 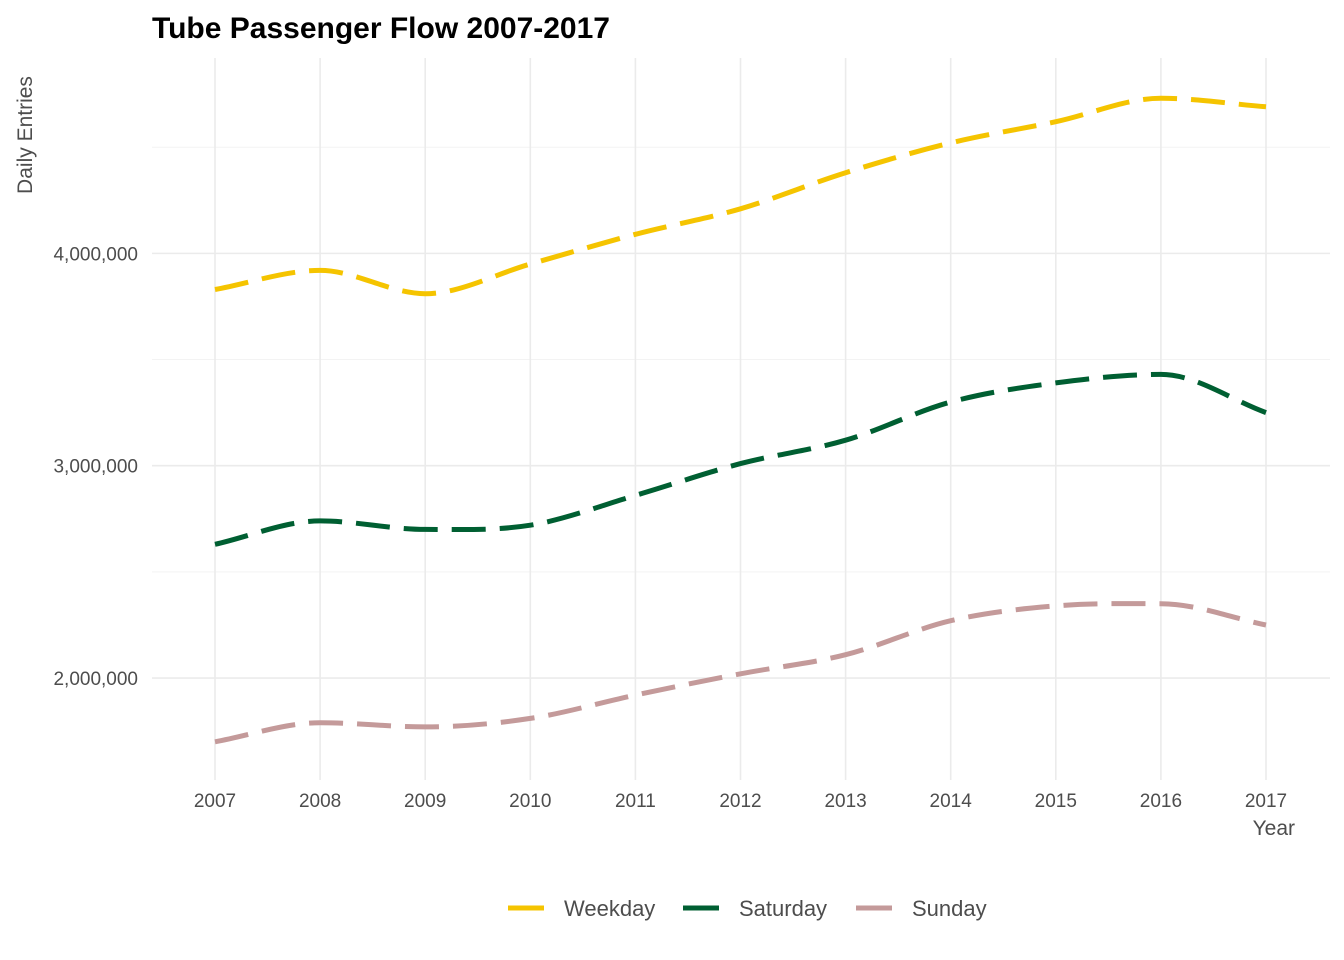 I want to click on x-tick-label: 2015, so click(x=1056, y=801).